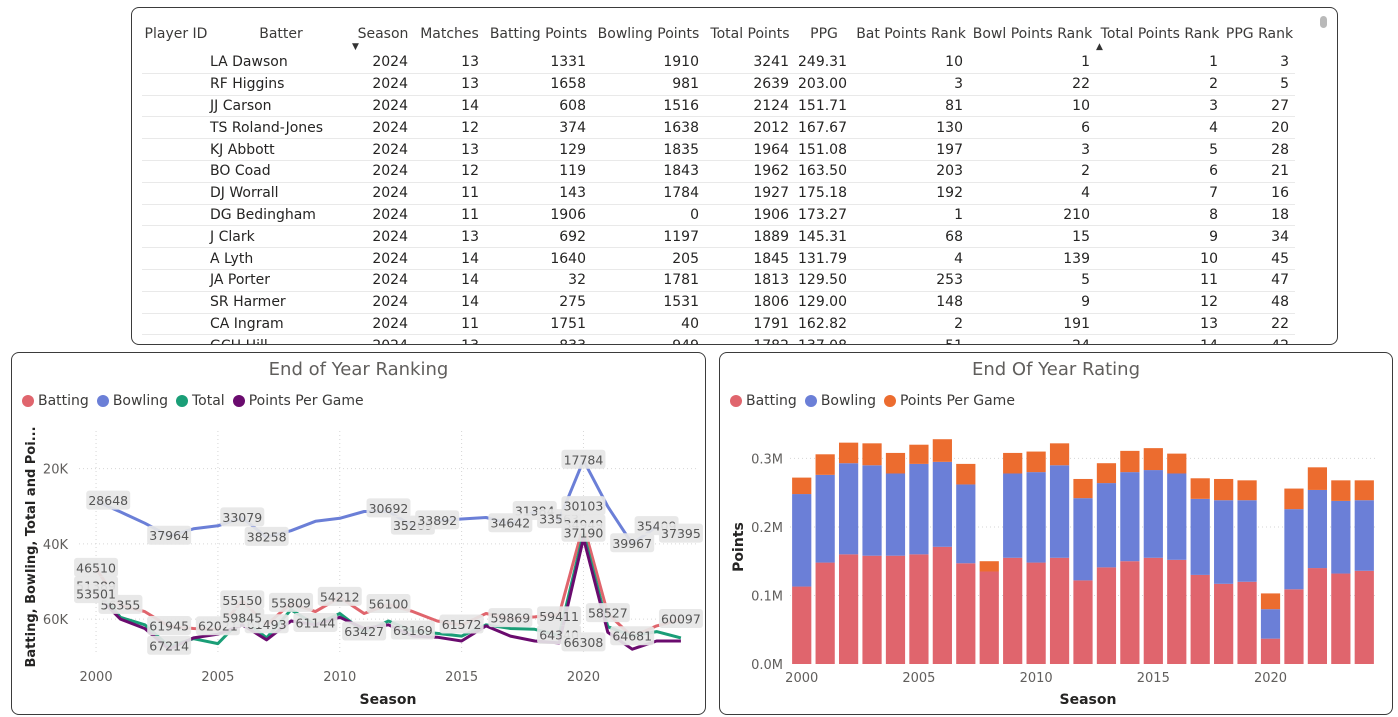  What do you see at coordinates (750, 128) in the screenshot?
I see `table-cell: 2012` at bounding box center [750, 128].